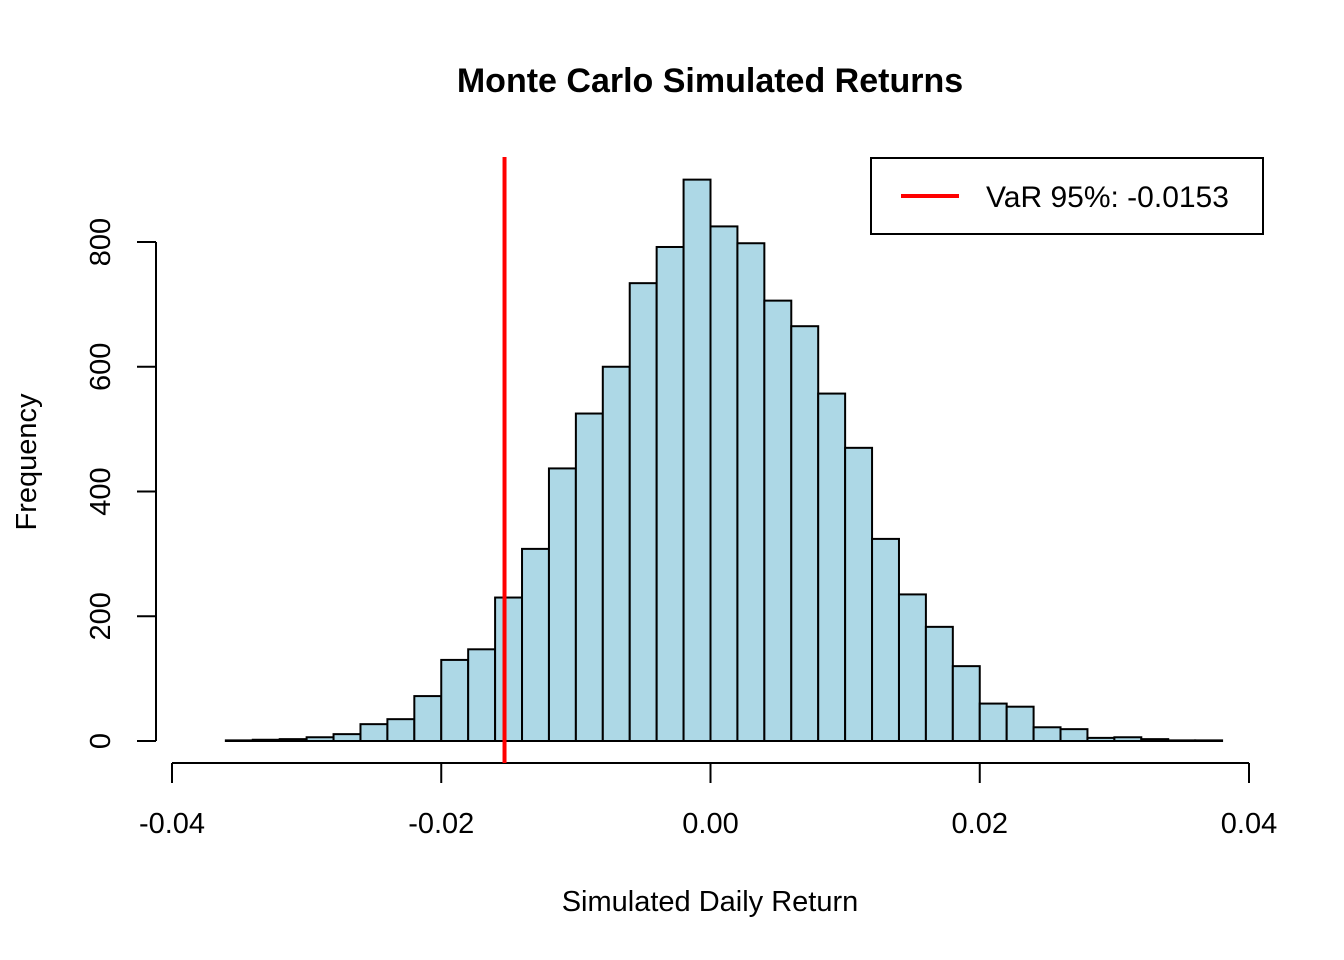 The width and height of the screenshot is (1344, 960). Describe the element at coordinates (710, 902) in the screenshot. I see `x-axis-title: Simulated Daily Return` at that location.